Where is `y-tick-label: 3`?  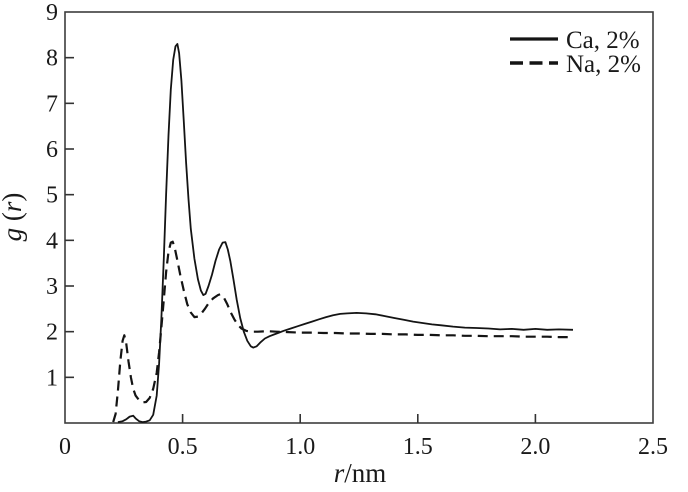
y-tick-label: 3 is located at coordinates (52, 287).